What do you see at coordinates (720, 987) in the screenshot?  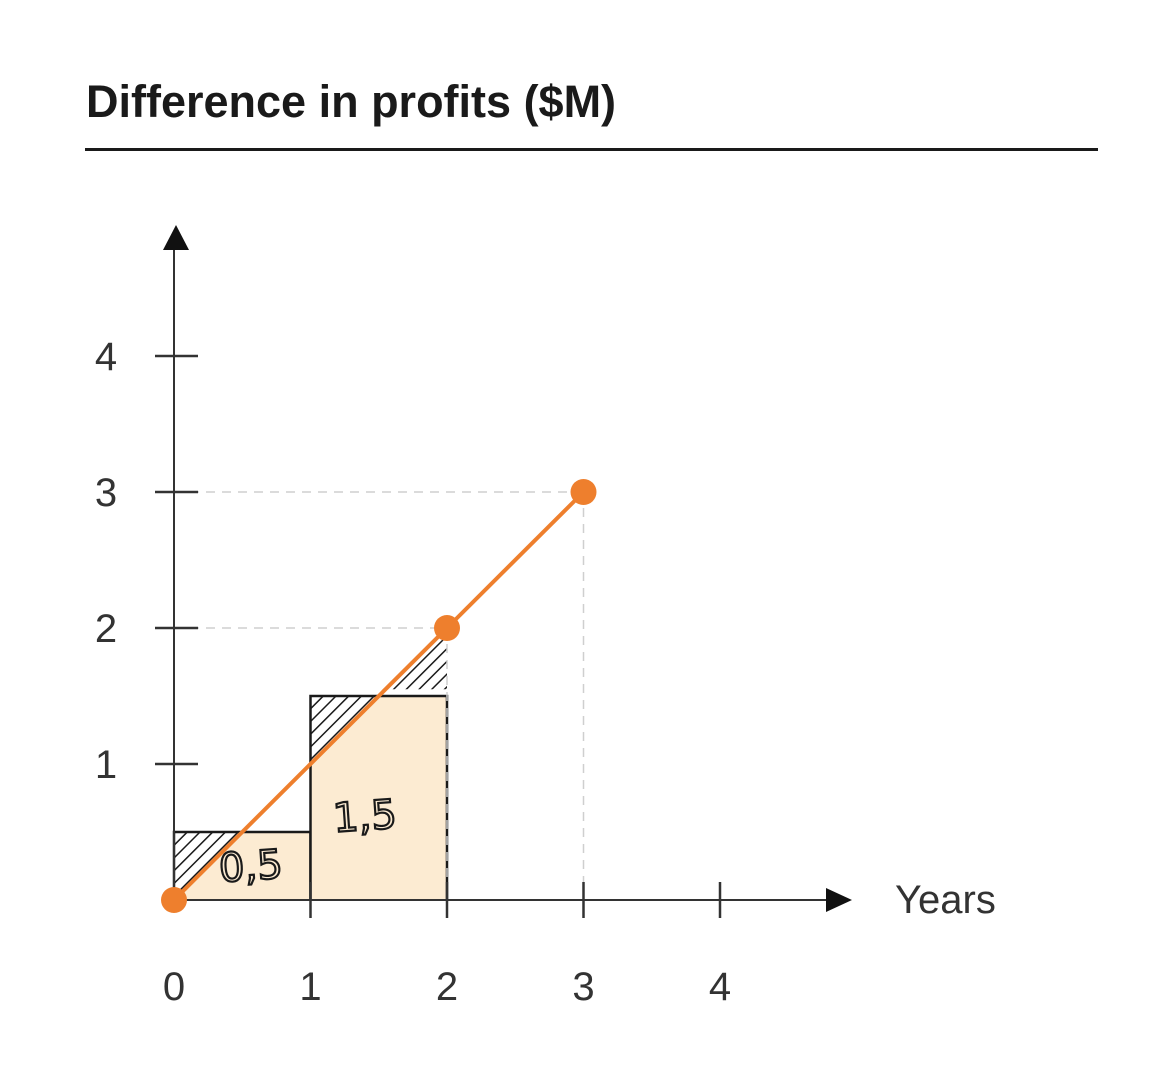 I see `x-tick-label-4: 4` at bounding box center [720, 987].